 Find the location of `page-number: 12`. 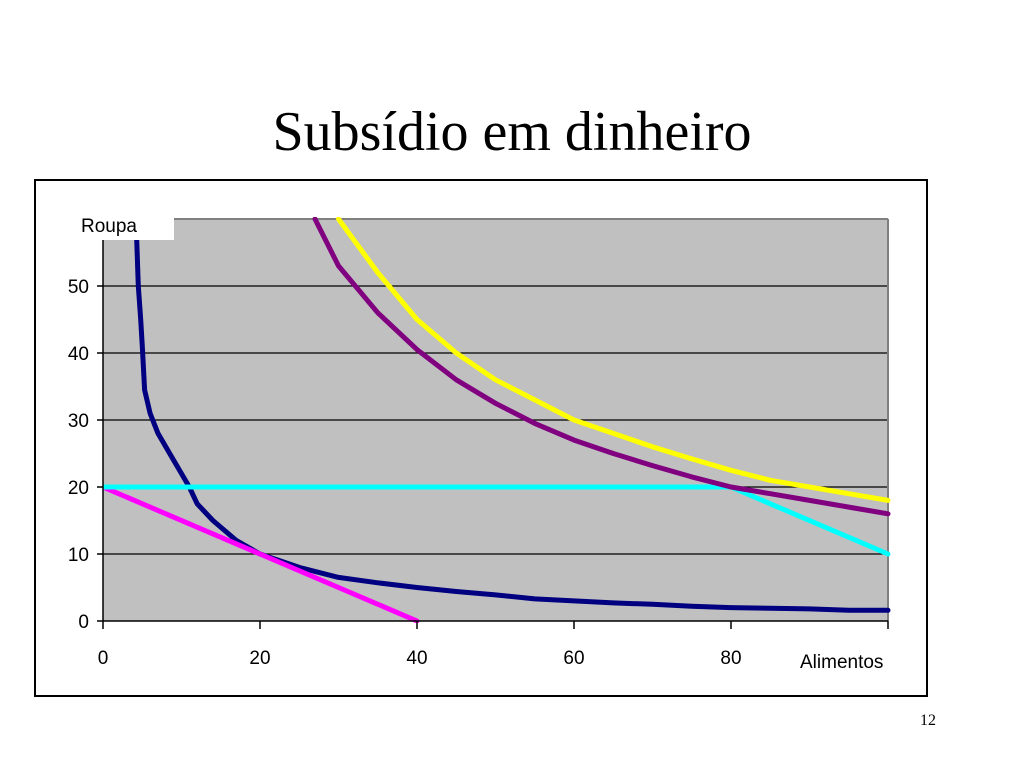

page-number: 12 is located at coordinates (928, 720).